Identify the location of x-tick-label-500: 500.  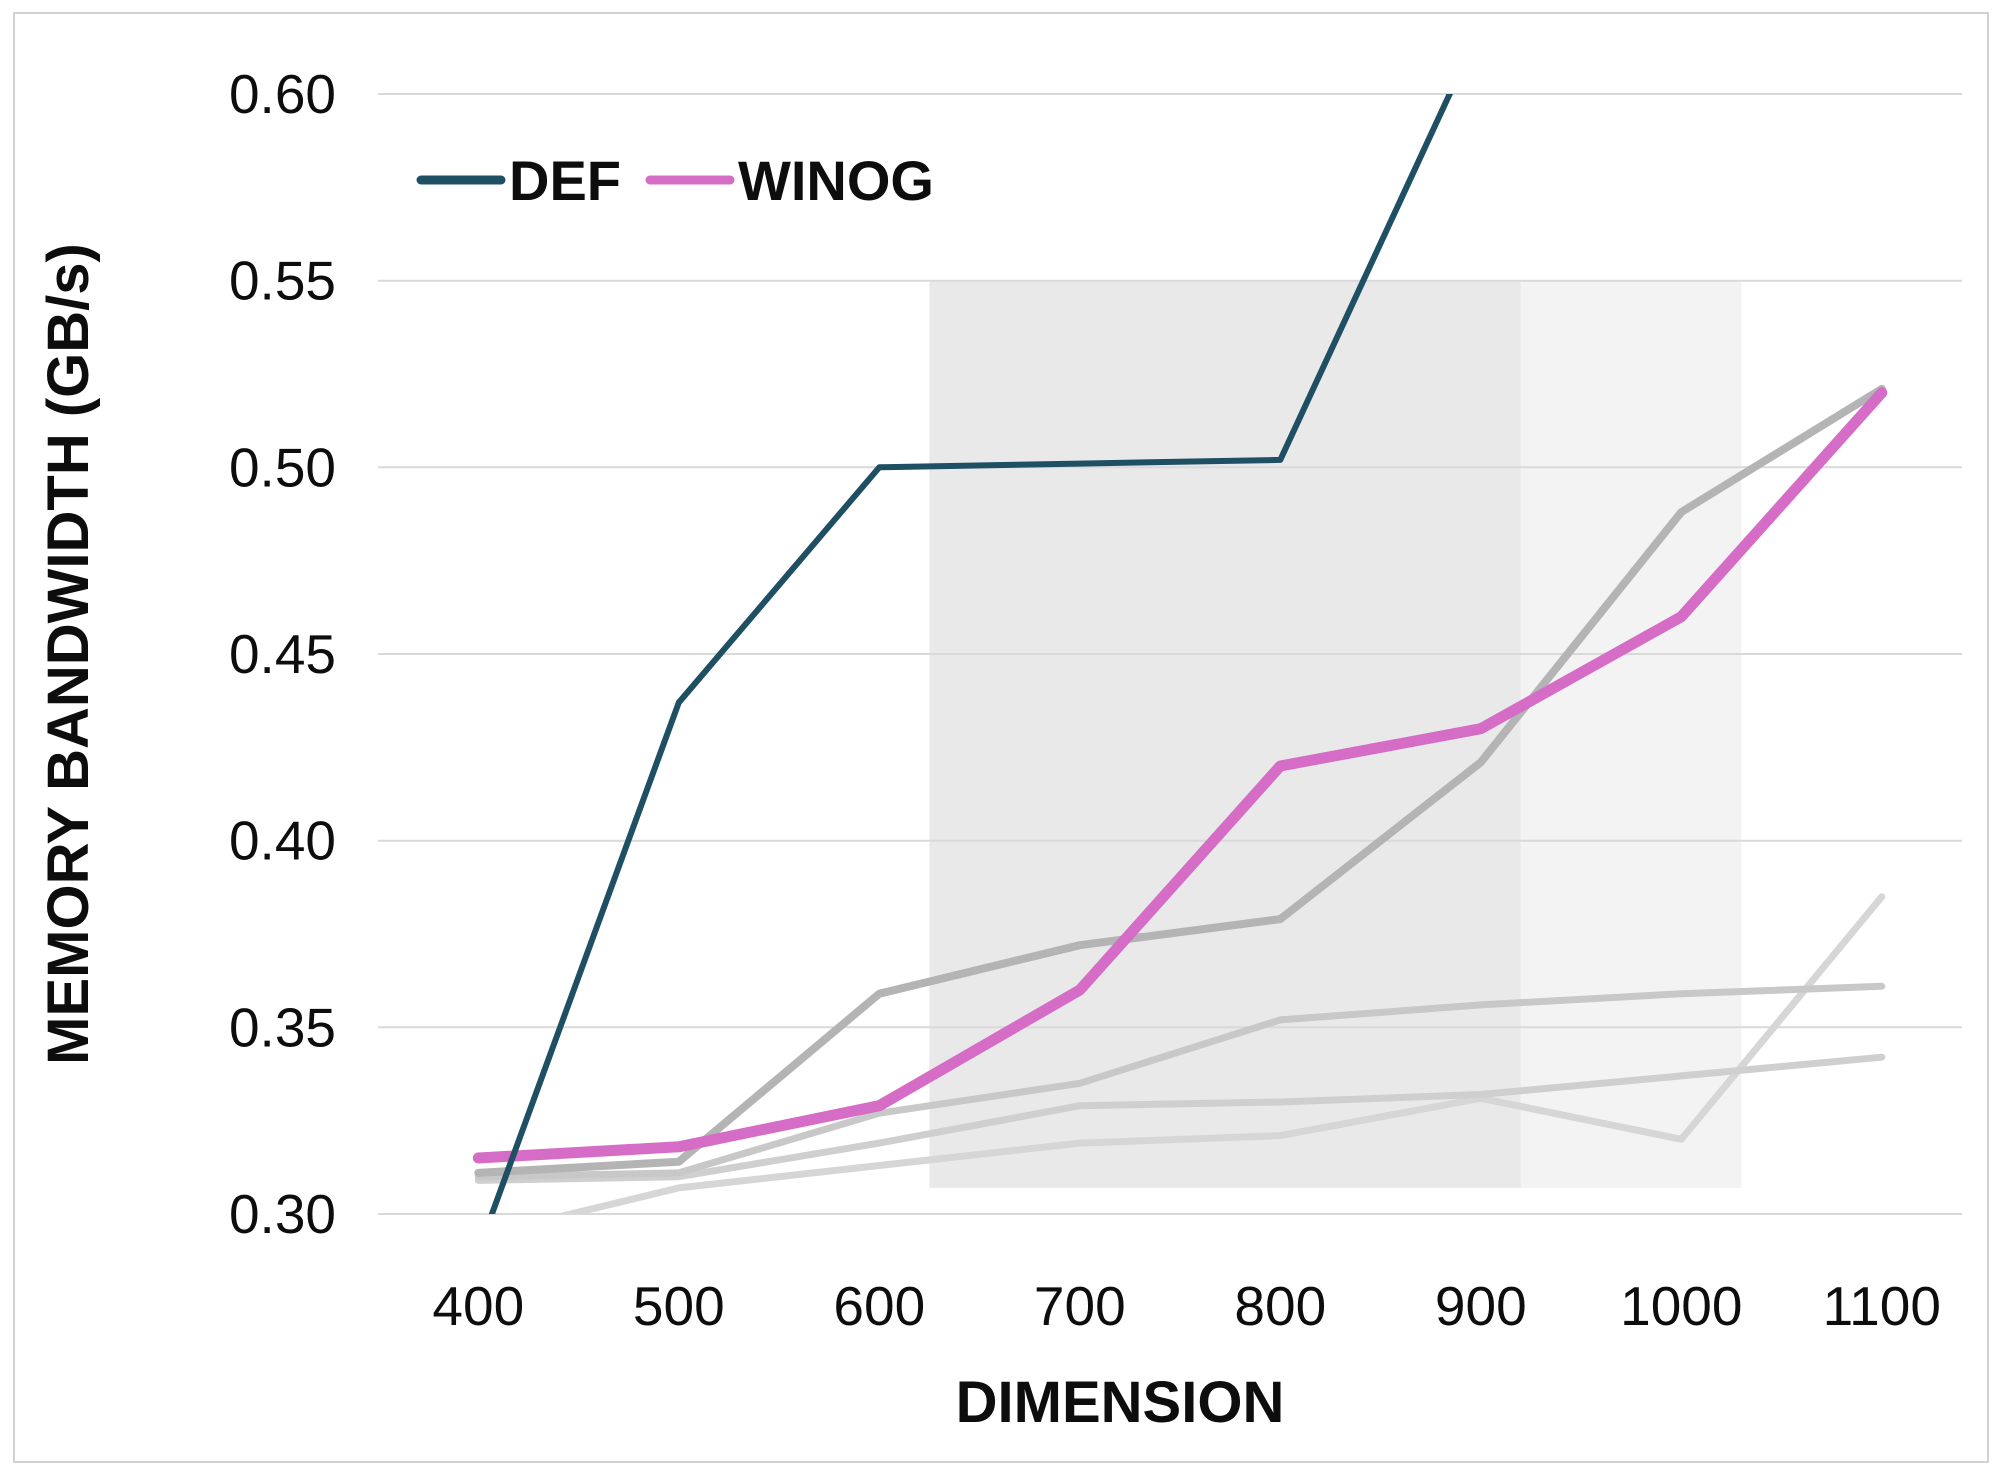
(679, 1306).